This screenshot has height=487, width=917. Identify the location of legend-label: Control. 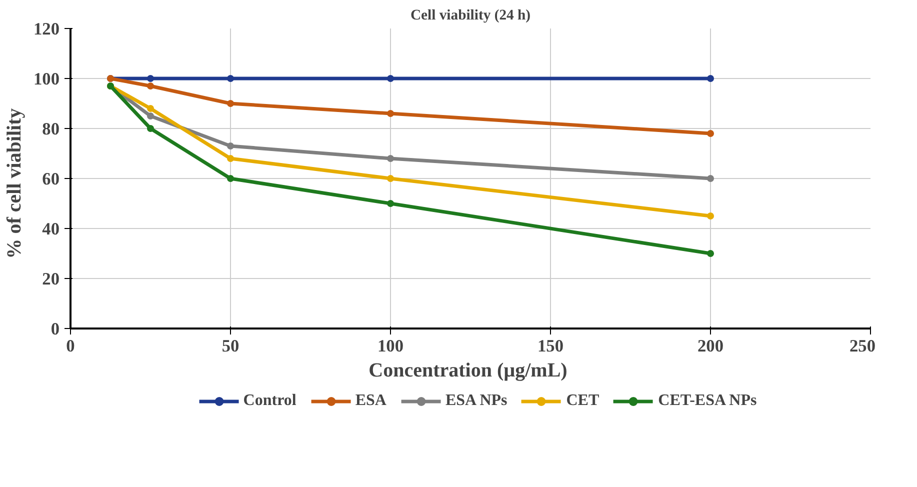
(269, 401).